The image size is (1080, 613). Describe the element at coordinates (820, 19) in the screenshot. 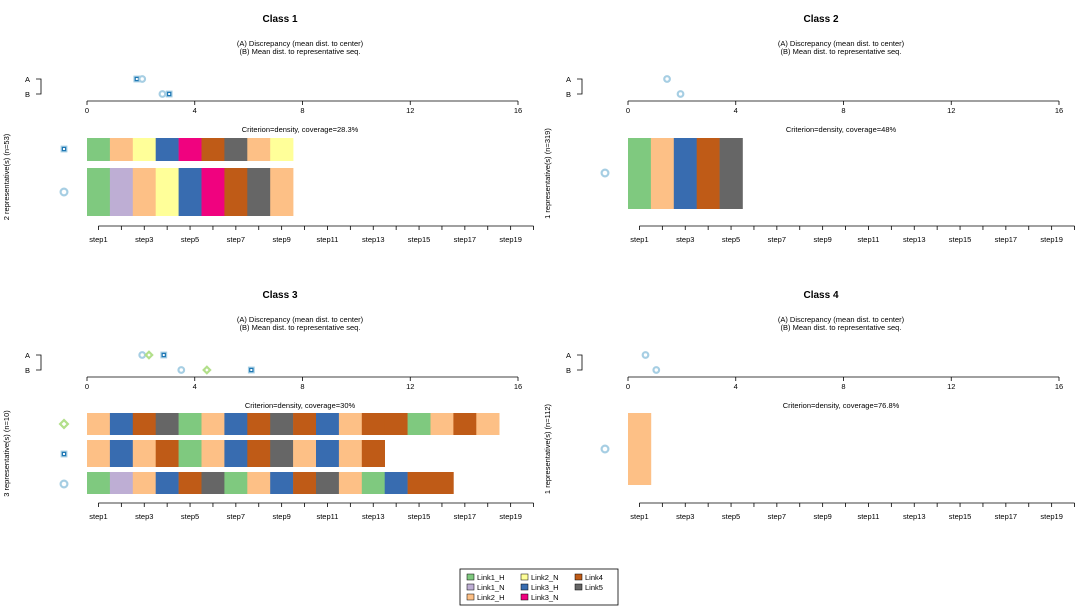

I see `panel-title: Class 2` at that location.